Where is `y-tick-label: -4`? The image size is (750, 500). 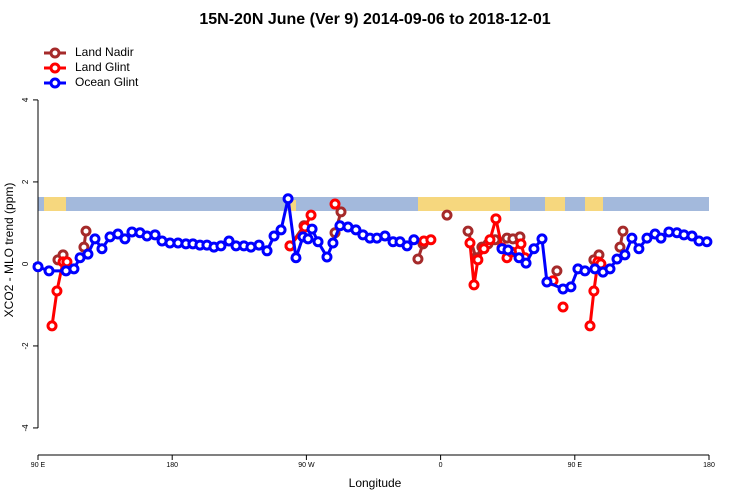
y-tick-label: -4 is located at coordinates (25, 428).